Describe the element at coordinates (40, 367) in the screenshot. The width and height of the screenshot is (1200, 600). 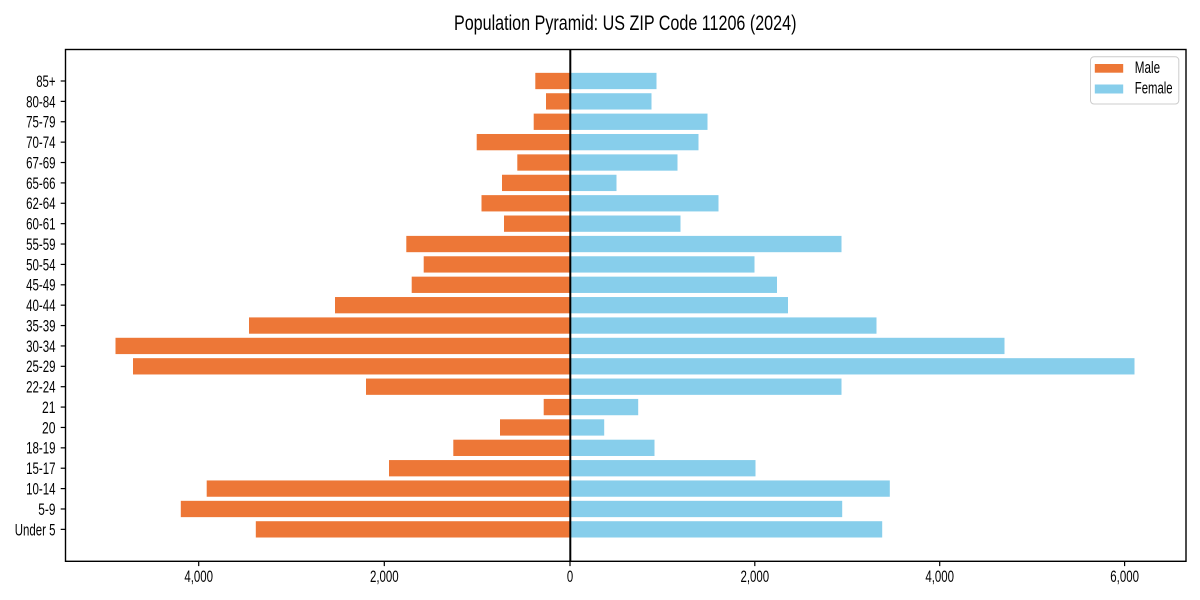
I see `svg-text: 25-29` at that location.